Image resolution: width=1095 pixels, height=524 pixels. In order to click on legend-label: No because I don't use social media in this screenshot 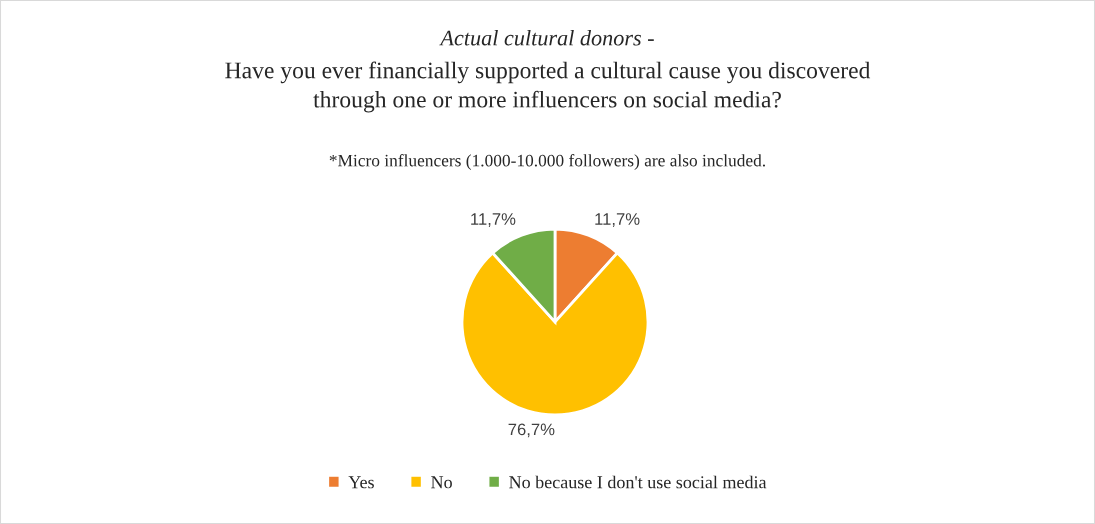, I will do `click(638, 482)`.